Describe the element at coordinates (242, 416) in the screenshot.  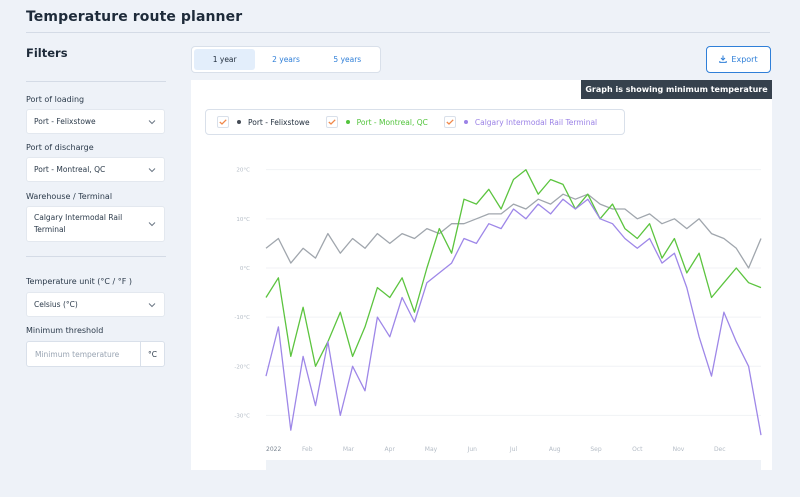
I see `y-tick-label: -30°C` at that location.